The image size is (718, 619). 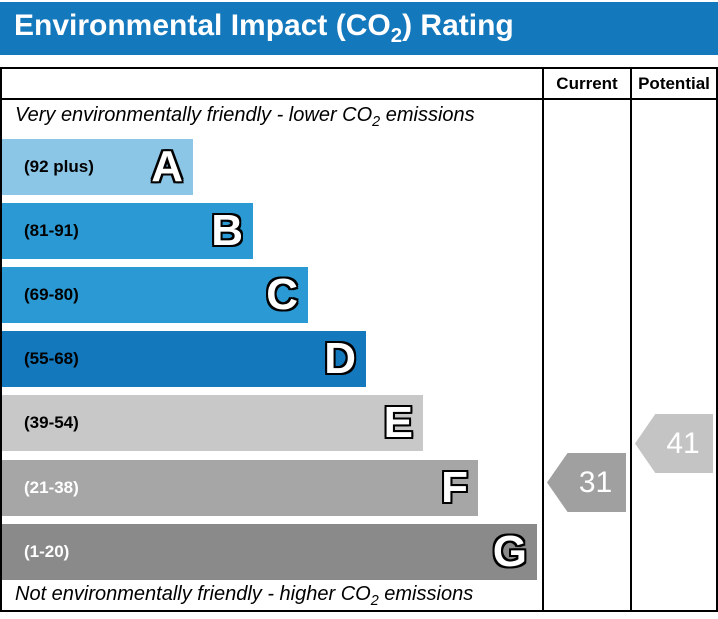 What do you see at coordinates (51, 422) in the screenshot?
I see `band-range-label: (39-54)` at bounding box center [51, 422].